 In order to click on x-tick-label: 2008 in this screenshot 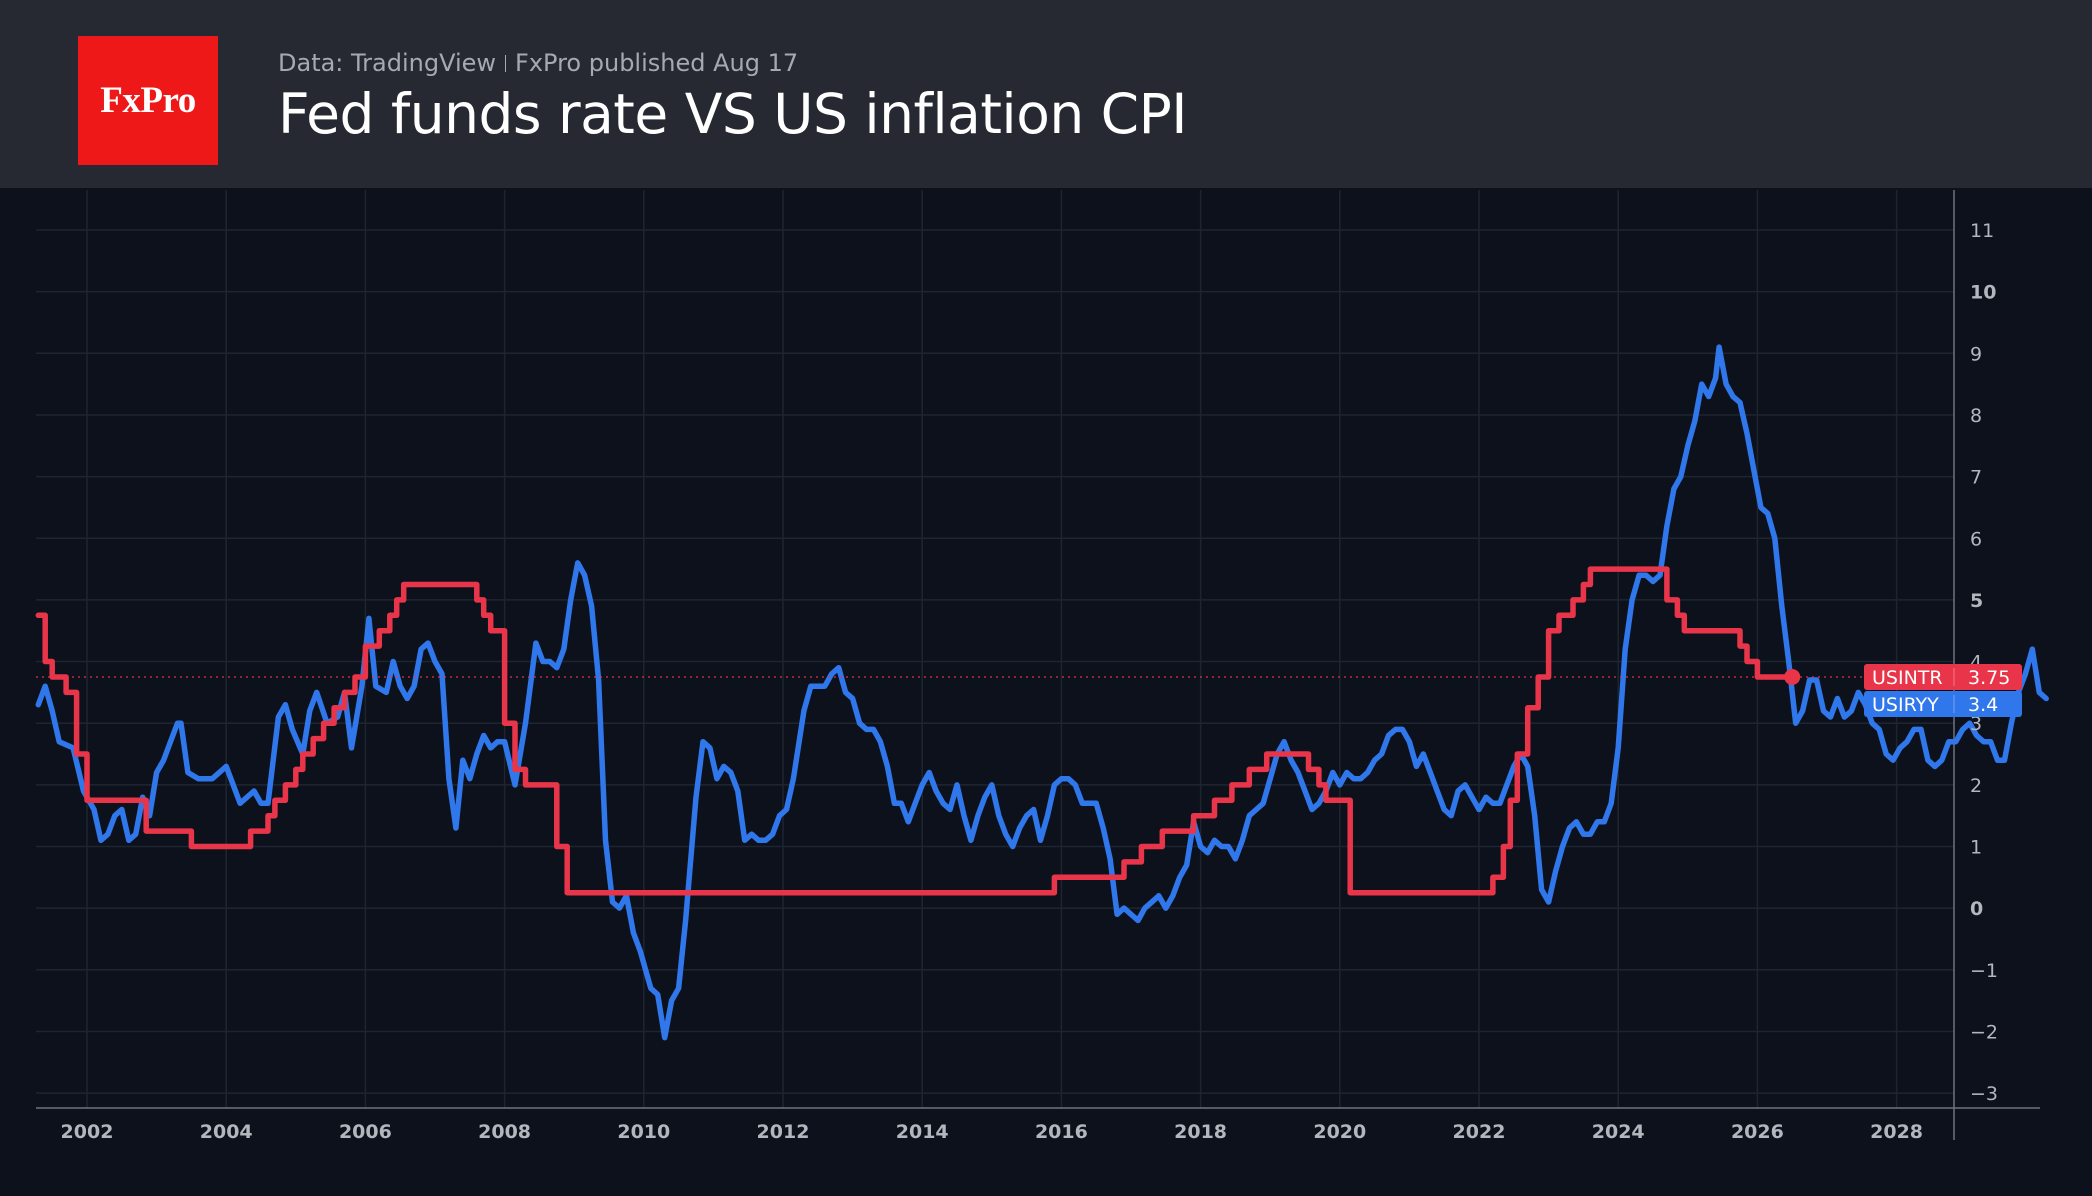, I will do `click(504, 1132)`.